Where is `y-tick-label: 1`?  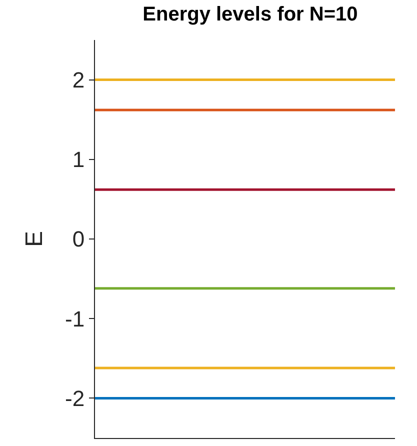 y-tick-label: 1 is located at coordinates (78, 159).